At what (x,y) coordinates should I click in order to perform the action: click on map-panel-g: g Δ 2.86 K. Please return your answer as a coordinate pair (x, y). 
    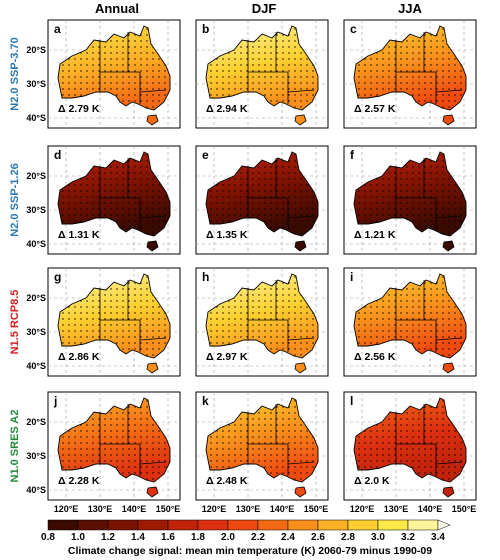
    Looking at the image, I should click on (114, 322).